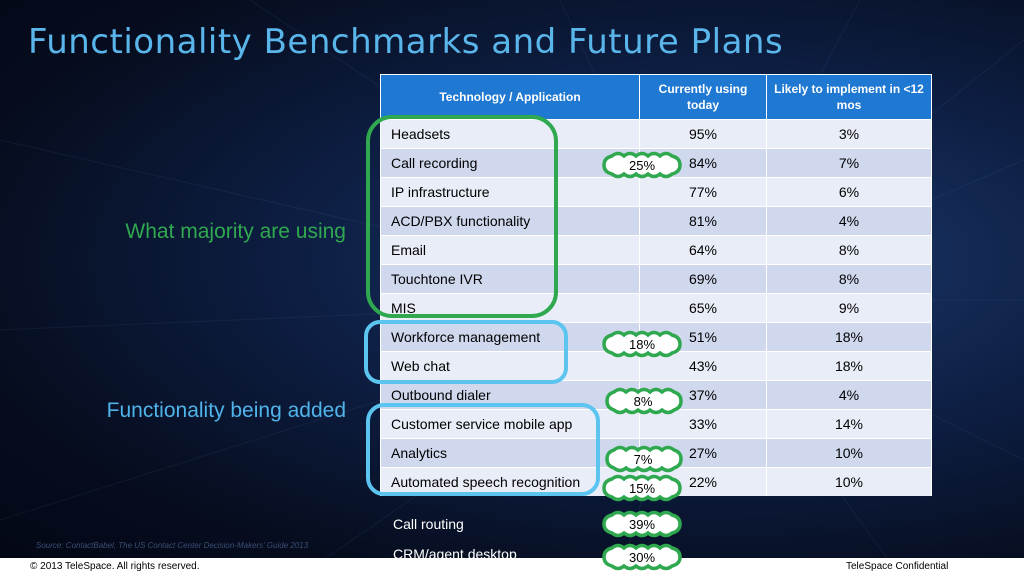 The height and width of the screenshot is (576, 1024). I want to click on row-current: 69%, so click(703, 279).